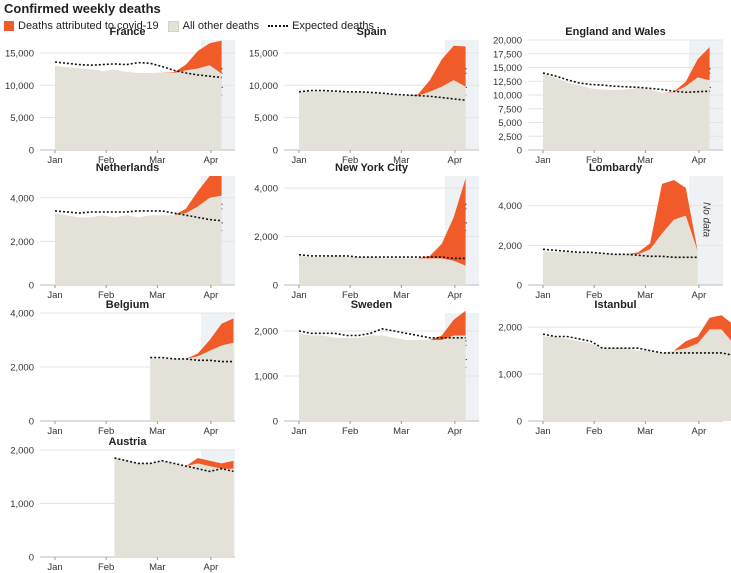 Image resolution: width=731 pixels, height=573 pixels. I want to click on chart-title: Spain, so click(372, 32).